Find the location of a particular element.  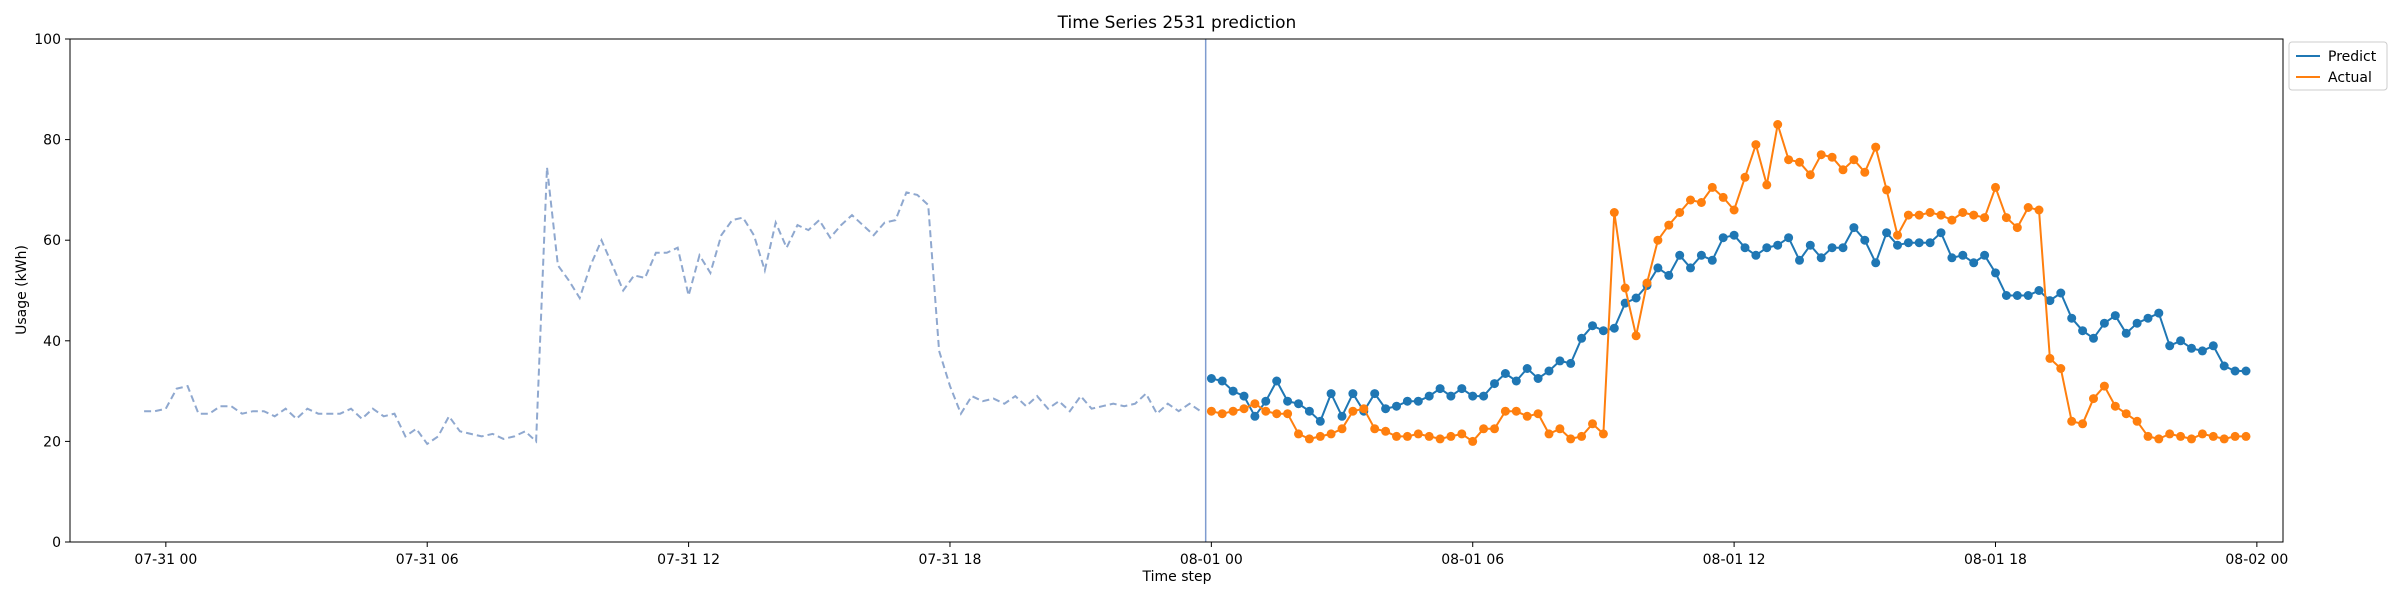

x-tick-label: 07-31 06 is located at coordinates (427, 560).